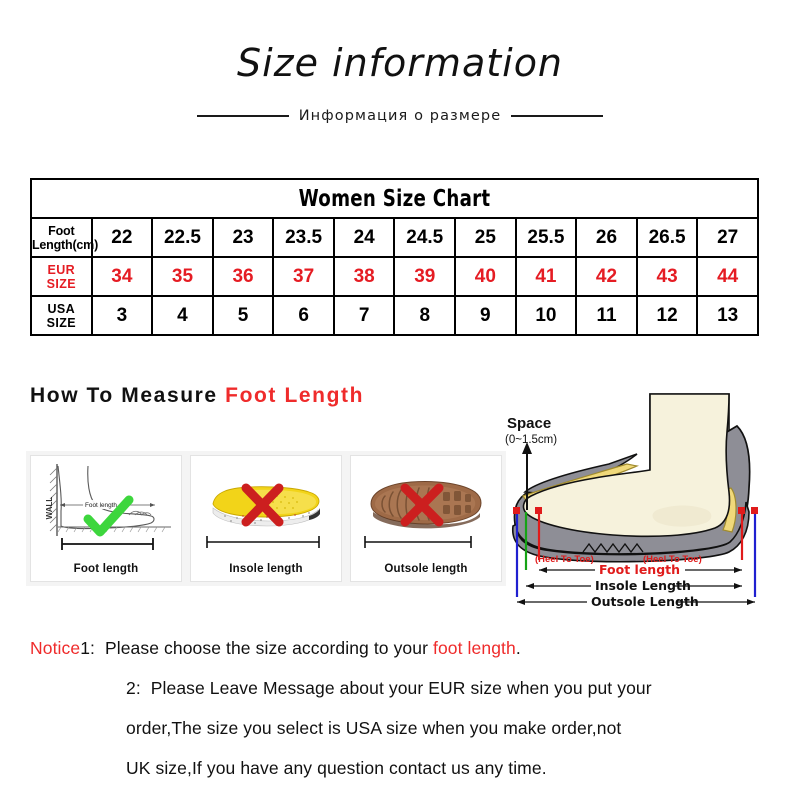  I want to click on row-label-eur-size: EUR SIZE, so click(61, 276).